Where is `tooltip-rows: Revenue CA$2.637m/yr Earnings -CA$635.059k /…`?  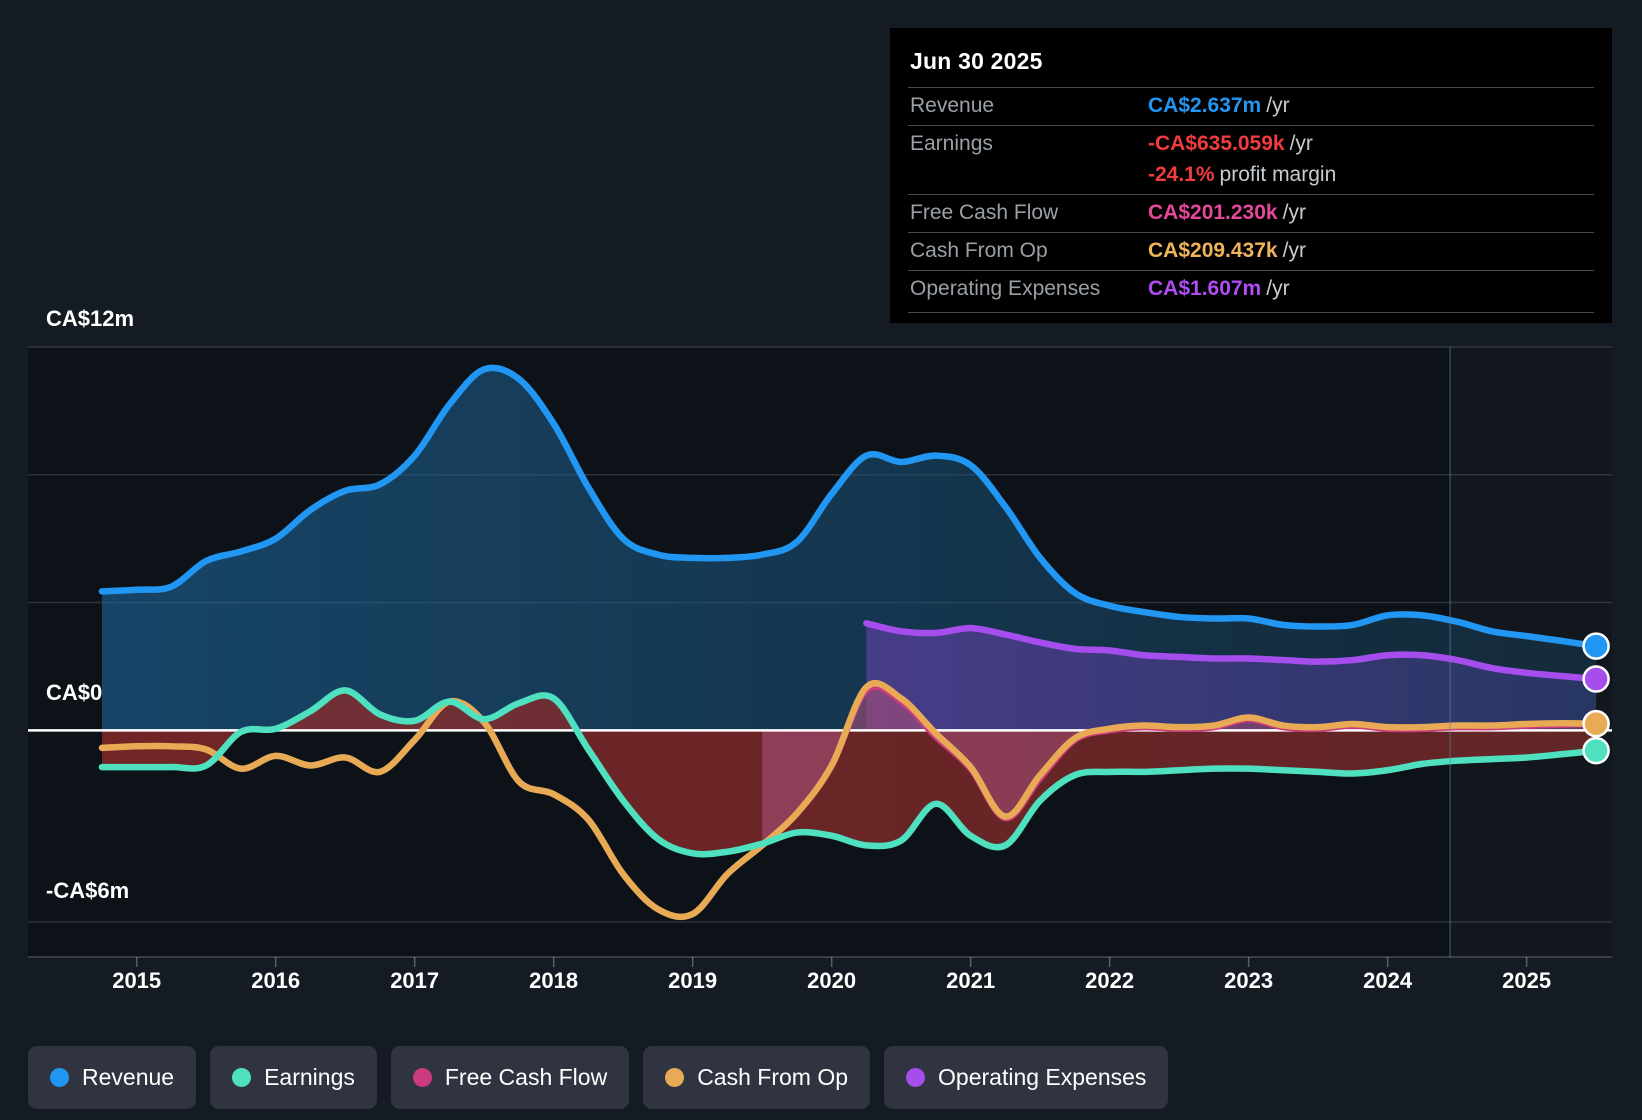
tooltip-rows: Revenue CA$2.637m/yr Earnings -CA$635.059k /… is located at coordinates (1251, 197).